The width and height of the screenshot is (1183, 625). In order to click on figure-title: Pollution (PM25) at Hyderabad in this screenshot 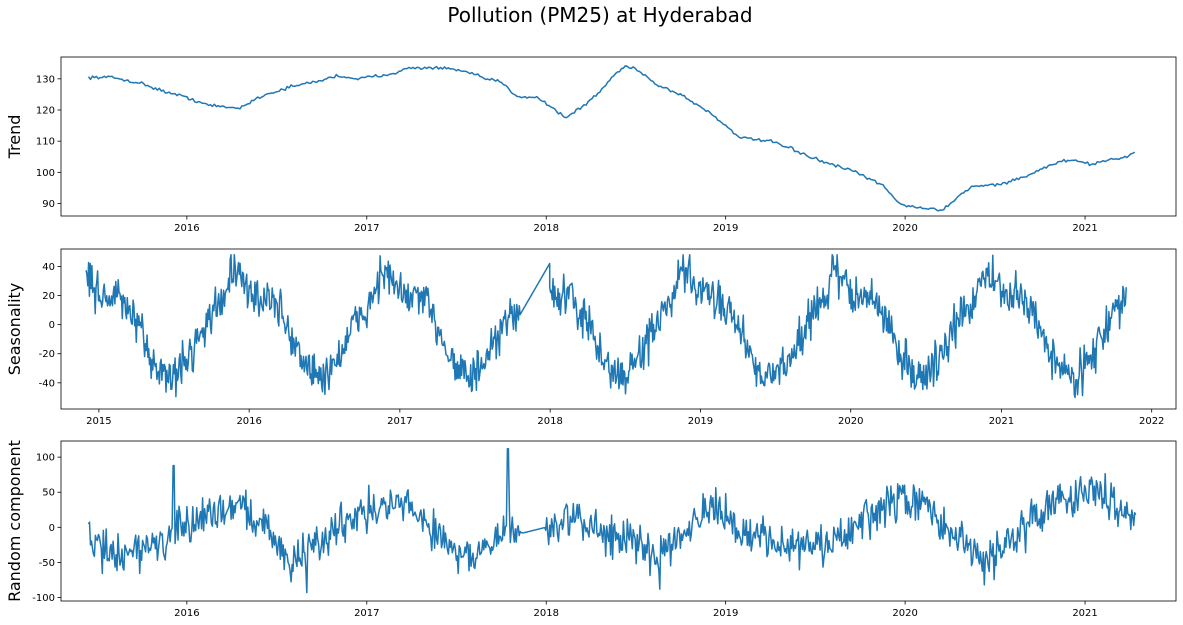, I will do `click(599, 15)`.